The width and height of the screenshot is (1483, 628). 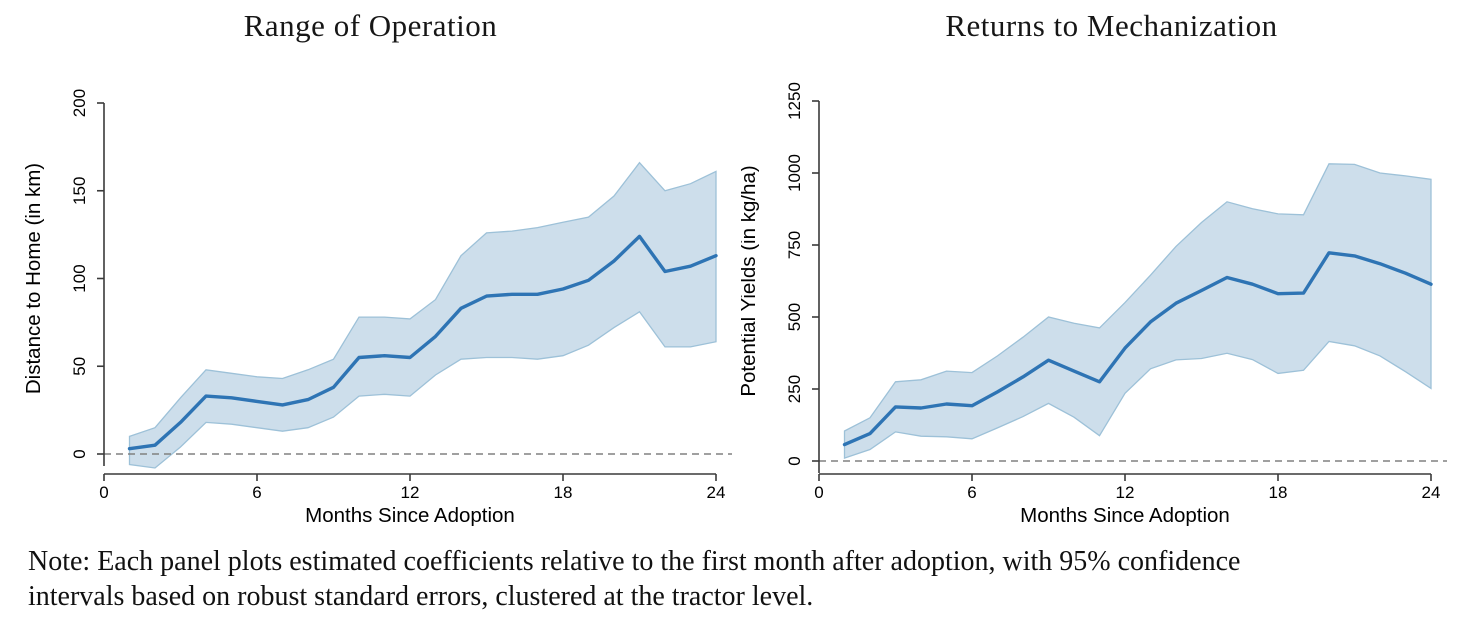 I want to click on y-tick-label: 500, so click(x=794, y=317).